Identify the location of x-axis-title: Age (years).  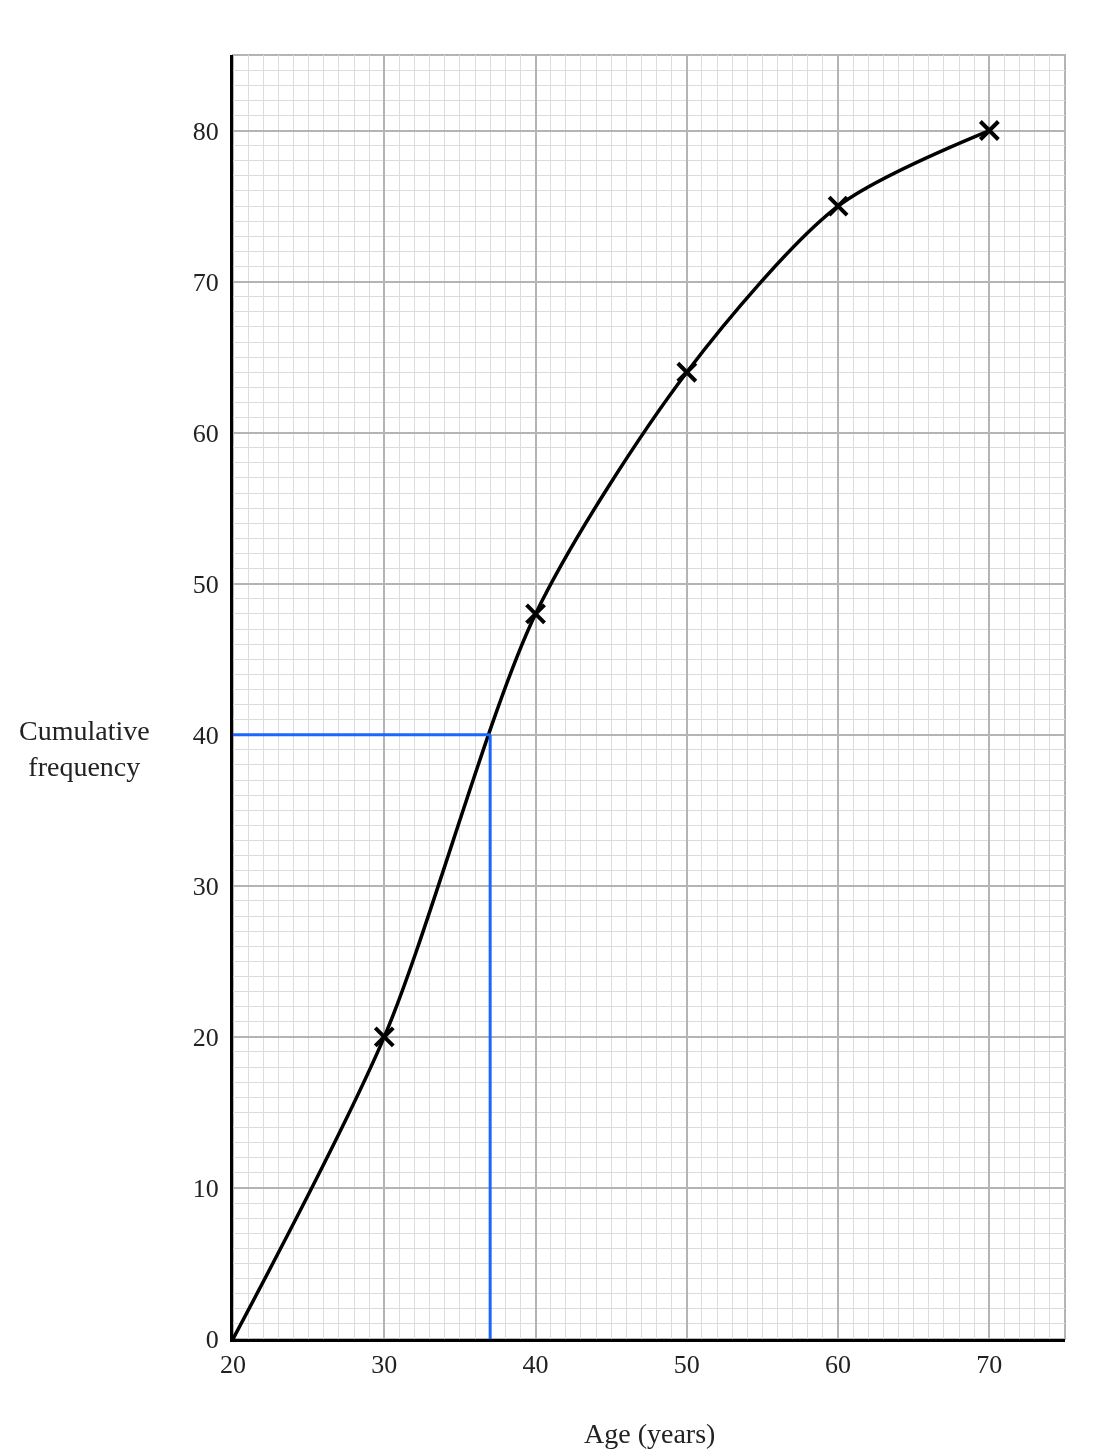
(650, 1433).